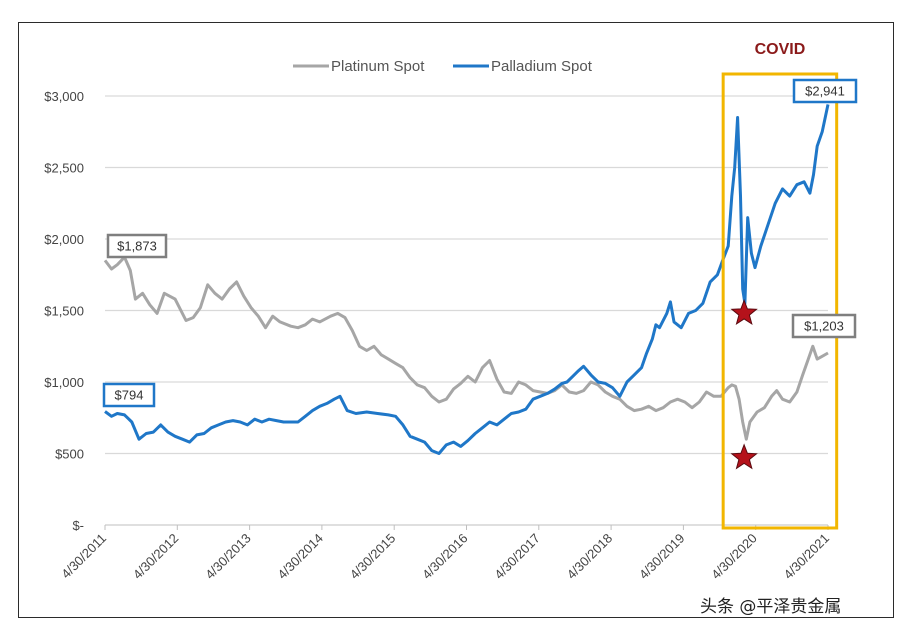 Image resolution: width=912 pixels, height=632 pixels. I want to click on watermark: 头条 @平泽贵金属, so click(771, 607).